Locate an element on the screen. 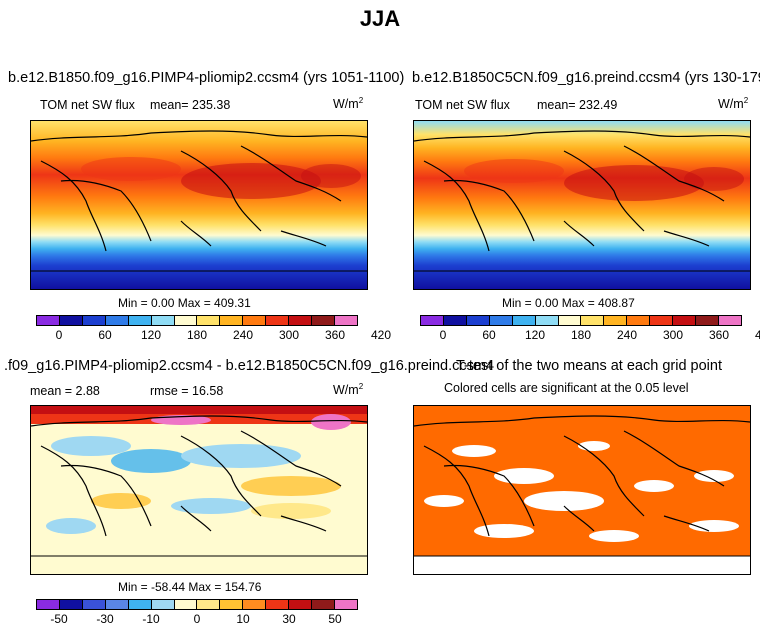 This screenshot has height=627, width=760. panel-c-map is located at coordinates (199, 490).